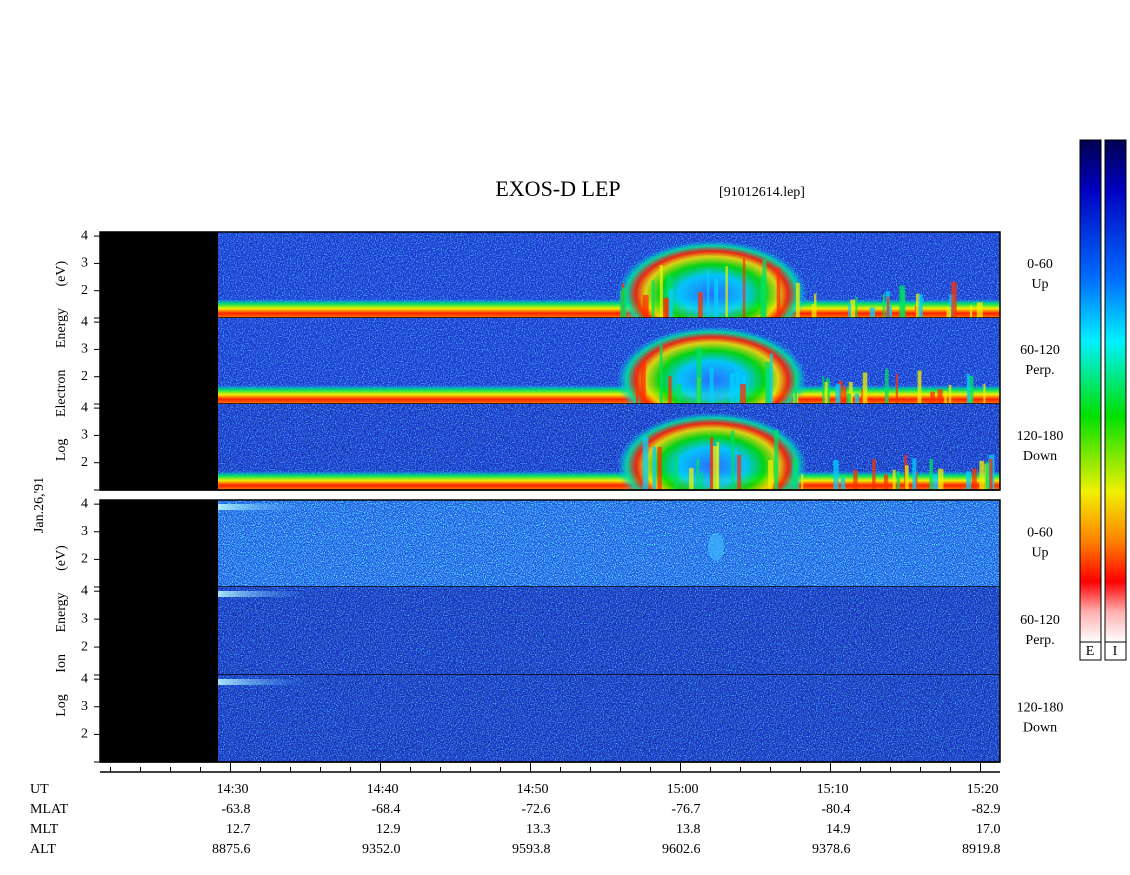  I want to click on orbit-value: 14.9, so click(838, 829).